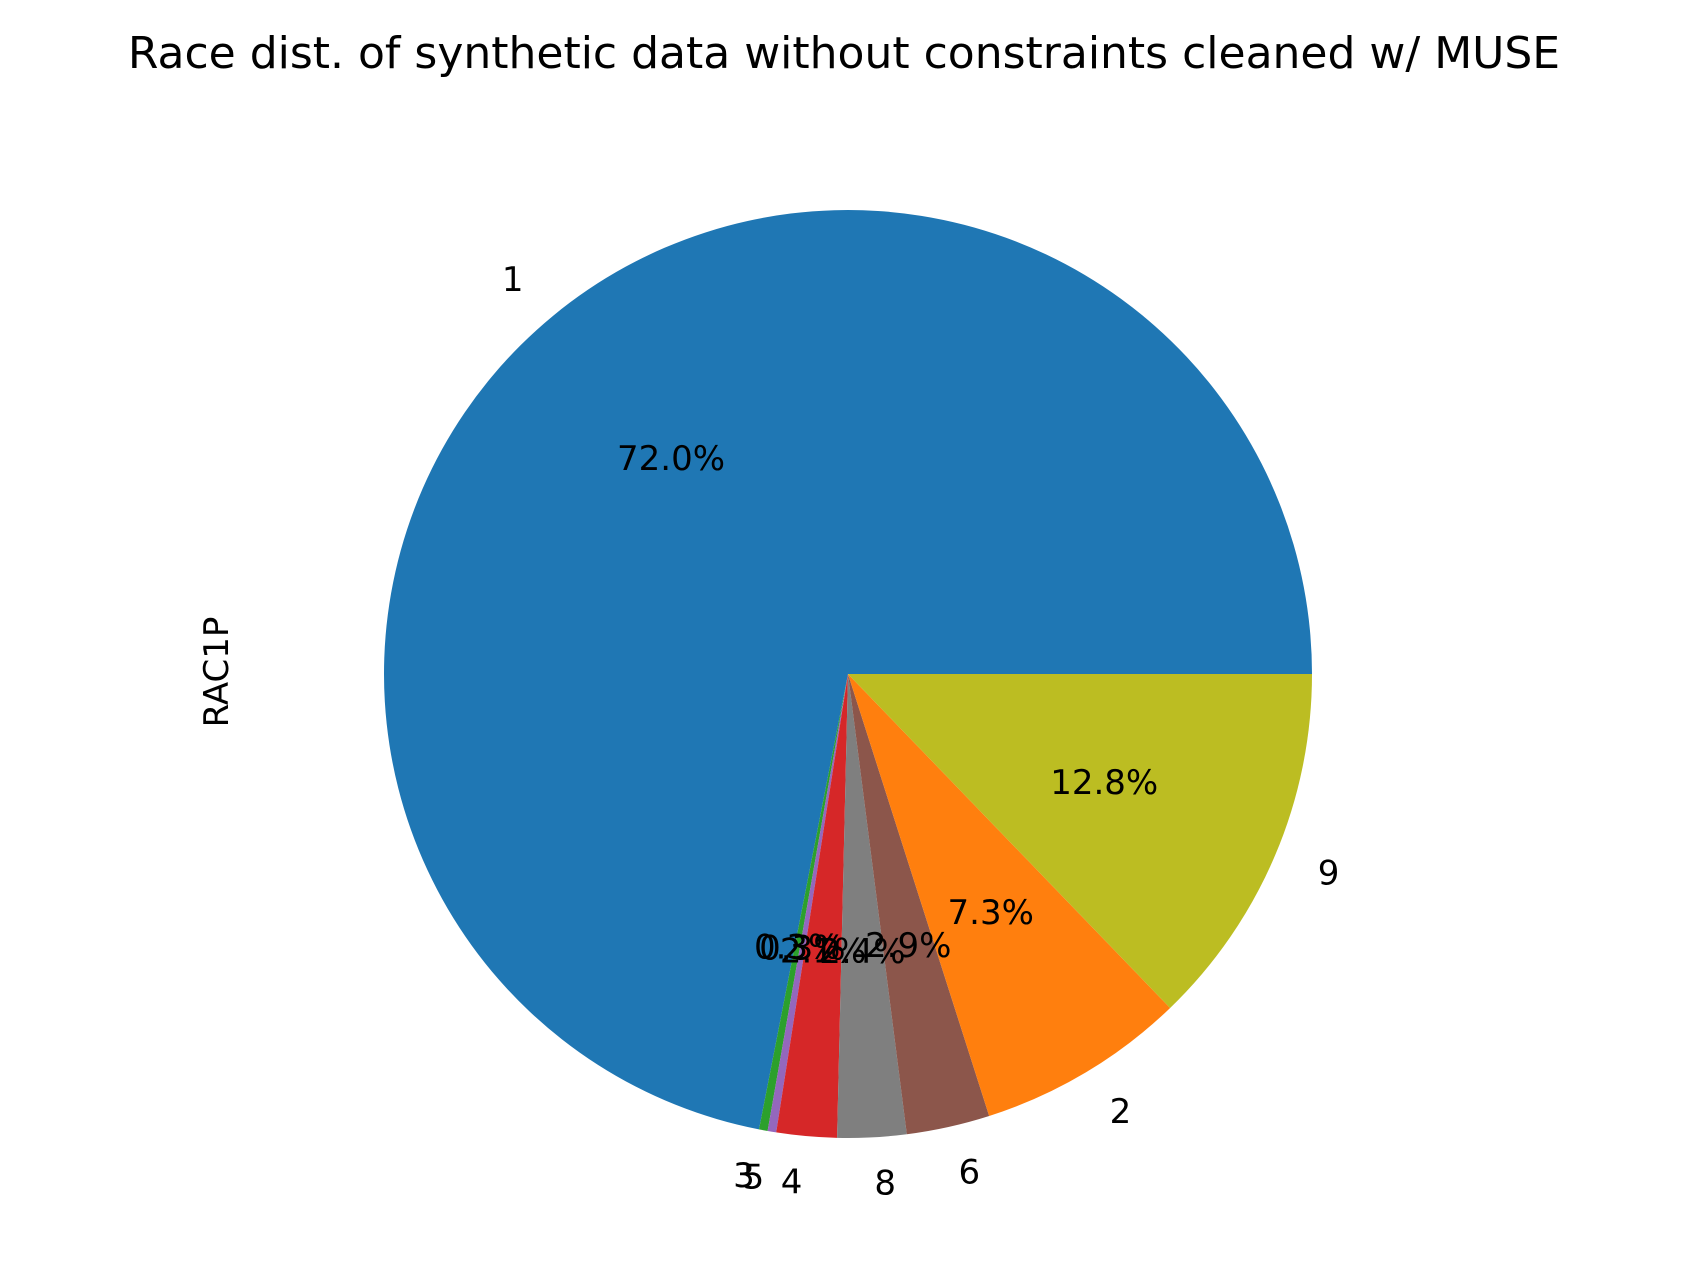  I want to click on slice-category-label-2: 2, so click(1121, 1112).